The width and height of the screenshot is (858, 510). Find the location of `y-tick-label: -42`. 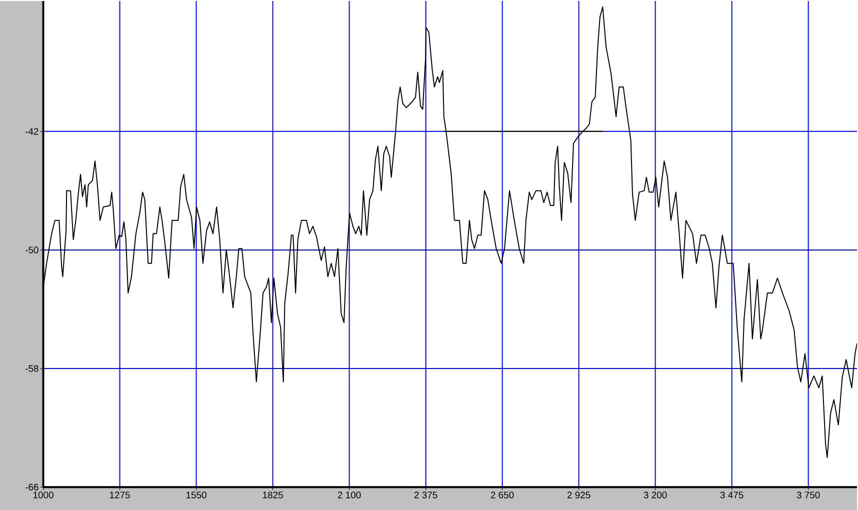

y-tick-label: -42 is located at coordinates (32, 131).